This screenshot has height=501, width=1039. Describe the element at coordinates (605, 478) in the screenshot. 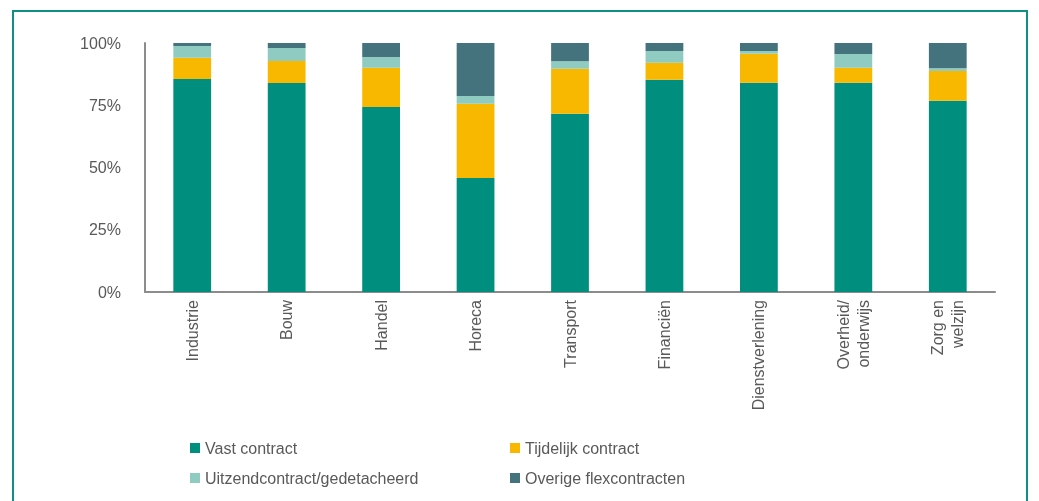

I see `legend-label: Overige flexcontracten` at that location.